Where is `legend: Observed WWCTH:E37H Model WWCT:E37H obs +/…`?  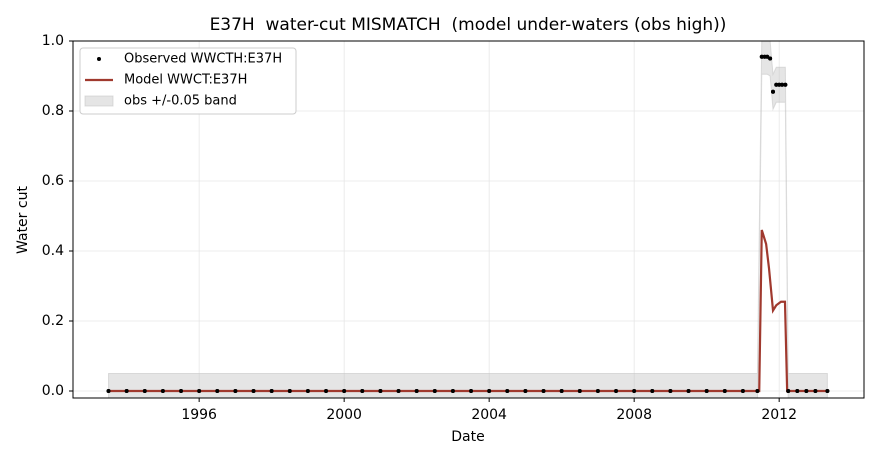
legend: Observed WWCTH:E37H Model WWCT:E37H obs +/… is located at coordinates (188, 81).